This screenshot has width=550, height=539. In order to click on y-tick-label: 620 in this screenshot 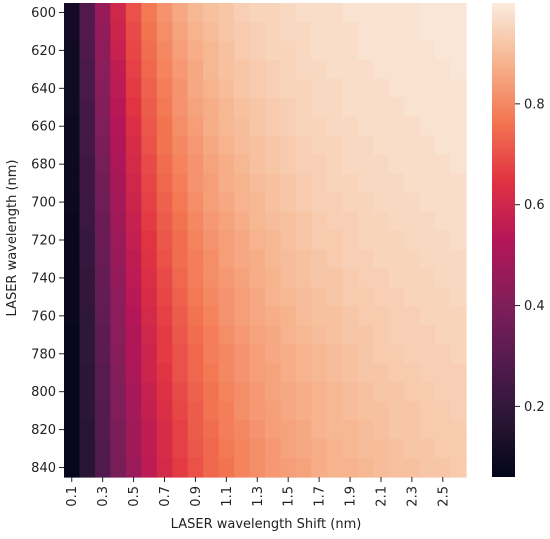, I will do `click(43, 51)`.